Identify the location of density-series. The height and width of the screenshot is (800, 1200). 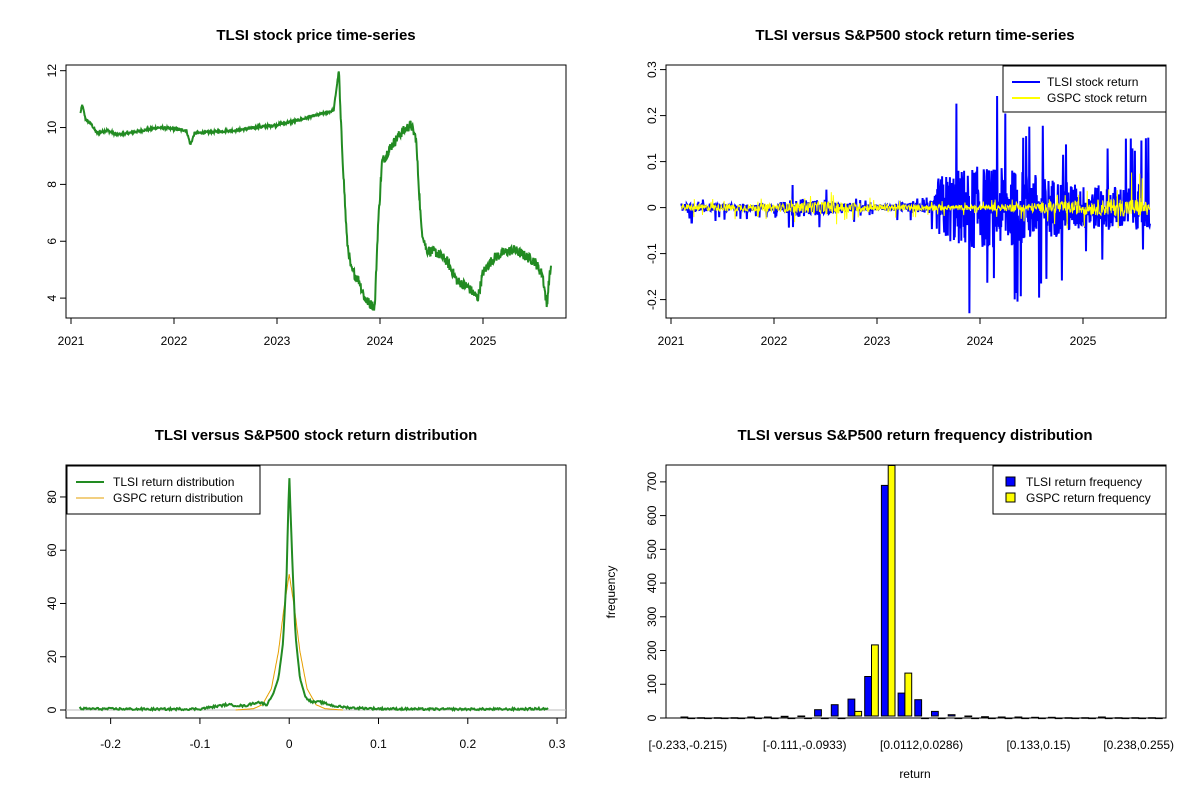
(316, 595).